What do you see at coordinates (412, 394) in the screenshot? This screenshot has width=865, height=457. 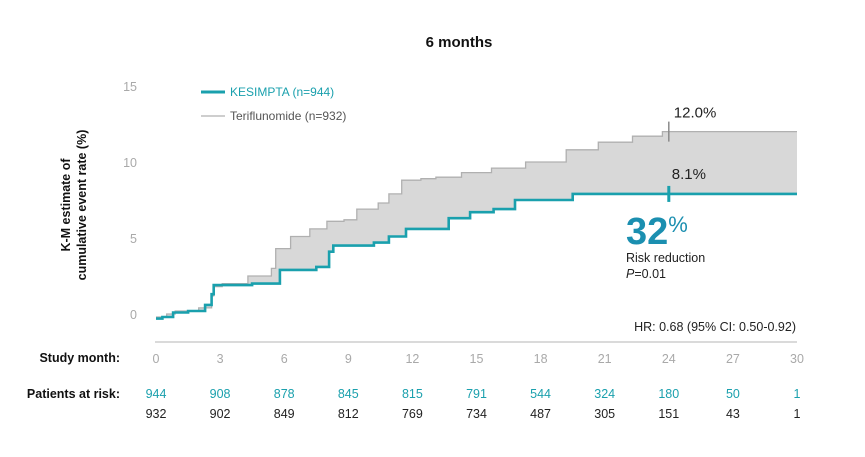 I see `risk-kesimpta-value: 815` at bounding box center [412, 394].